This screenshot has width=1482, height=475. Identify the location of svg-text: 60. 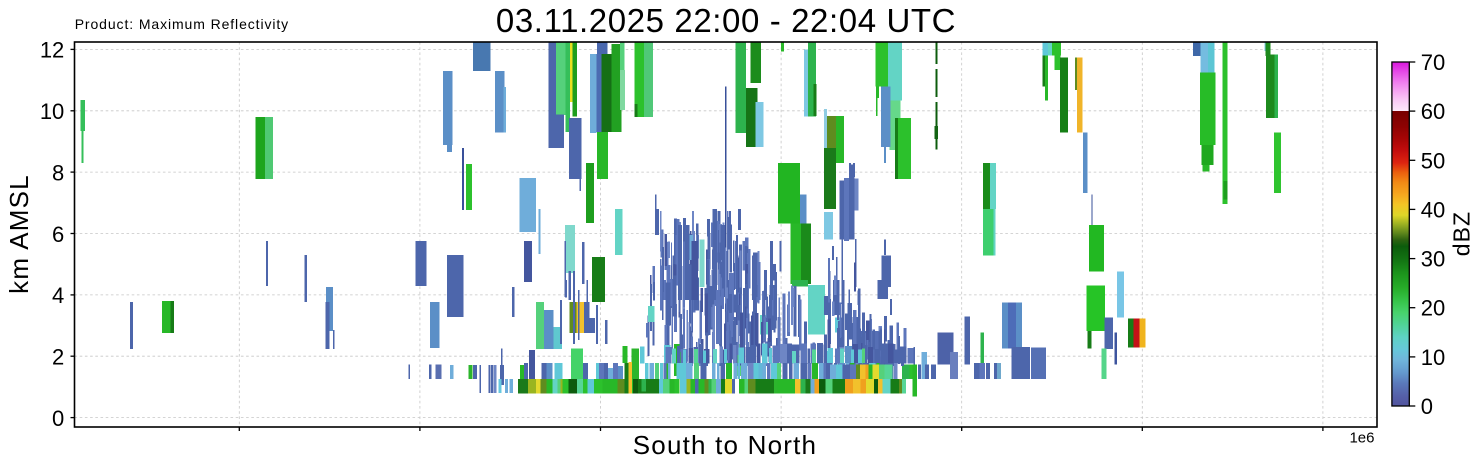
(1433, 111).